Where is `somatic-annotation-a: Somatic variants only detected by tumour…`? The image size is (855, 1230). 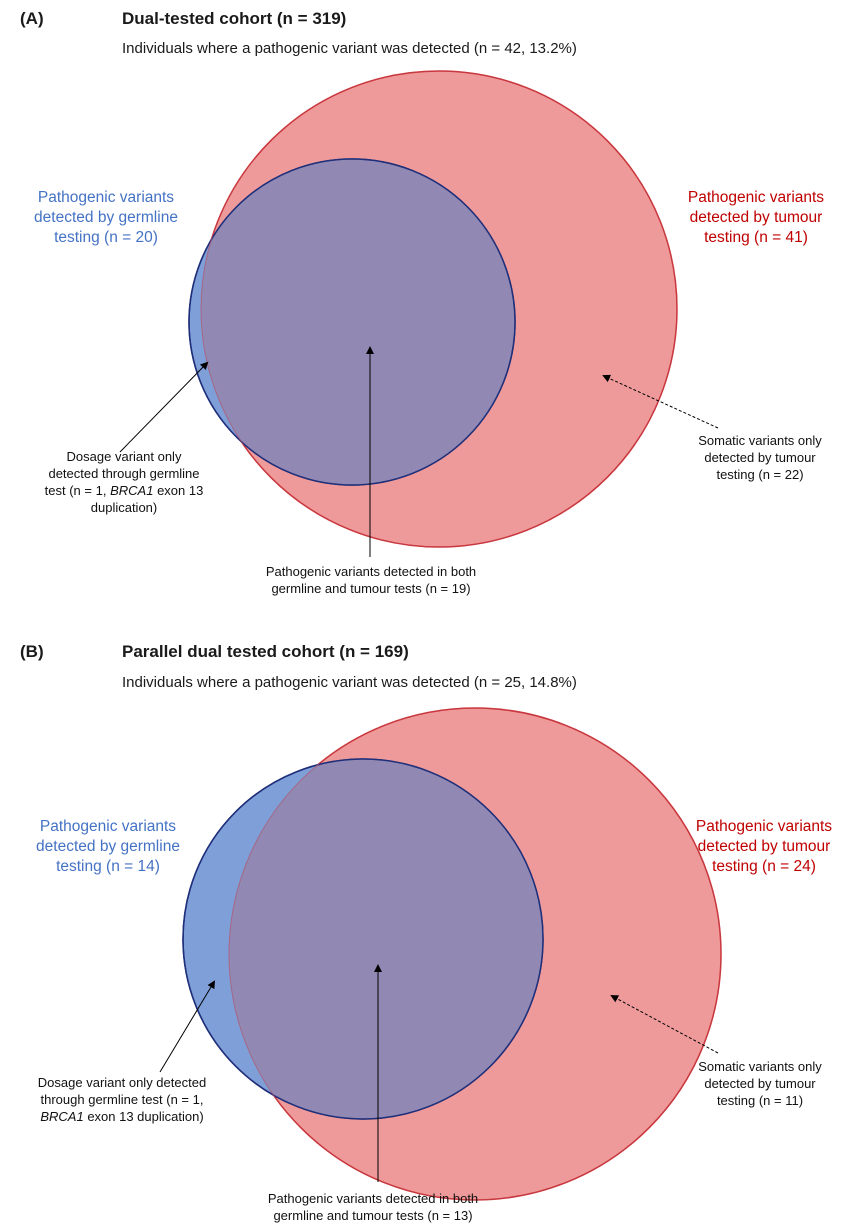
somatic-annotation-a: Somatic variants only detected by tumour… is located at coordinates (760, 457).